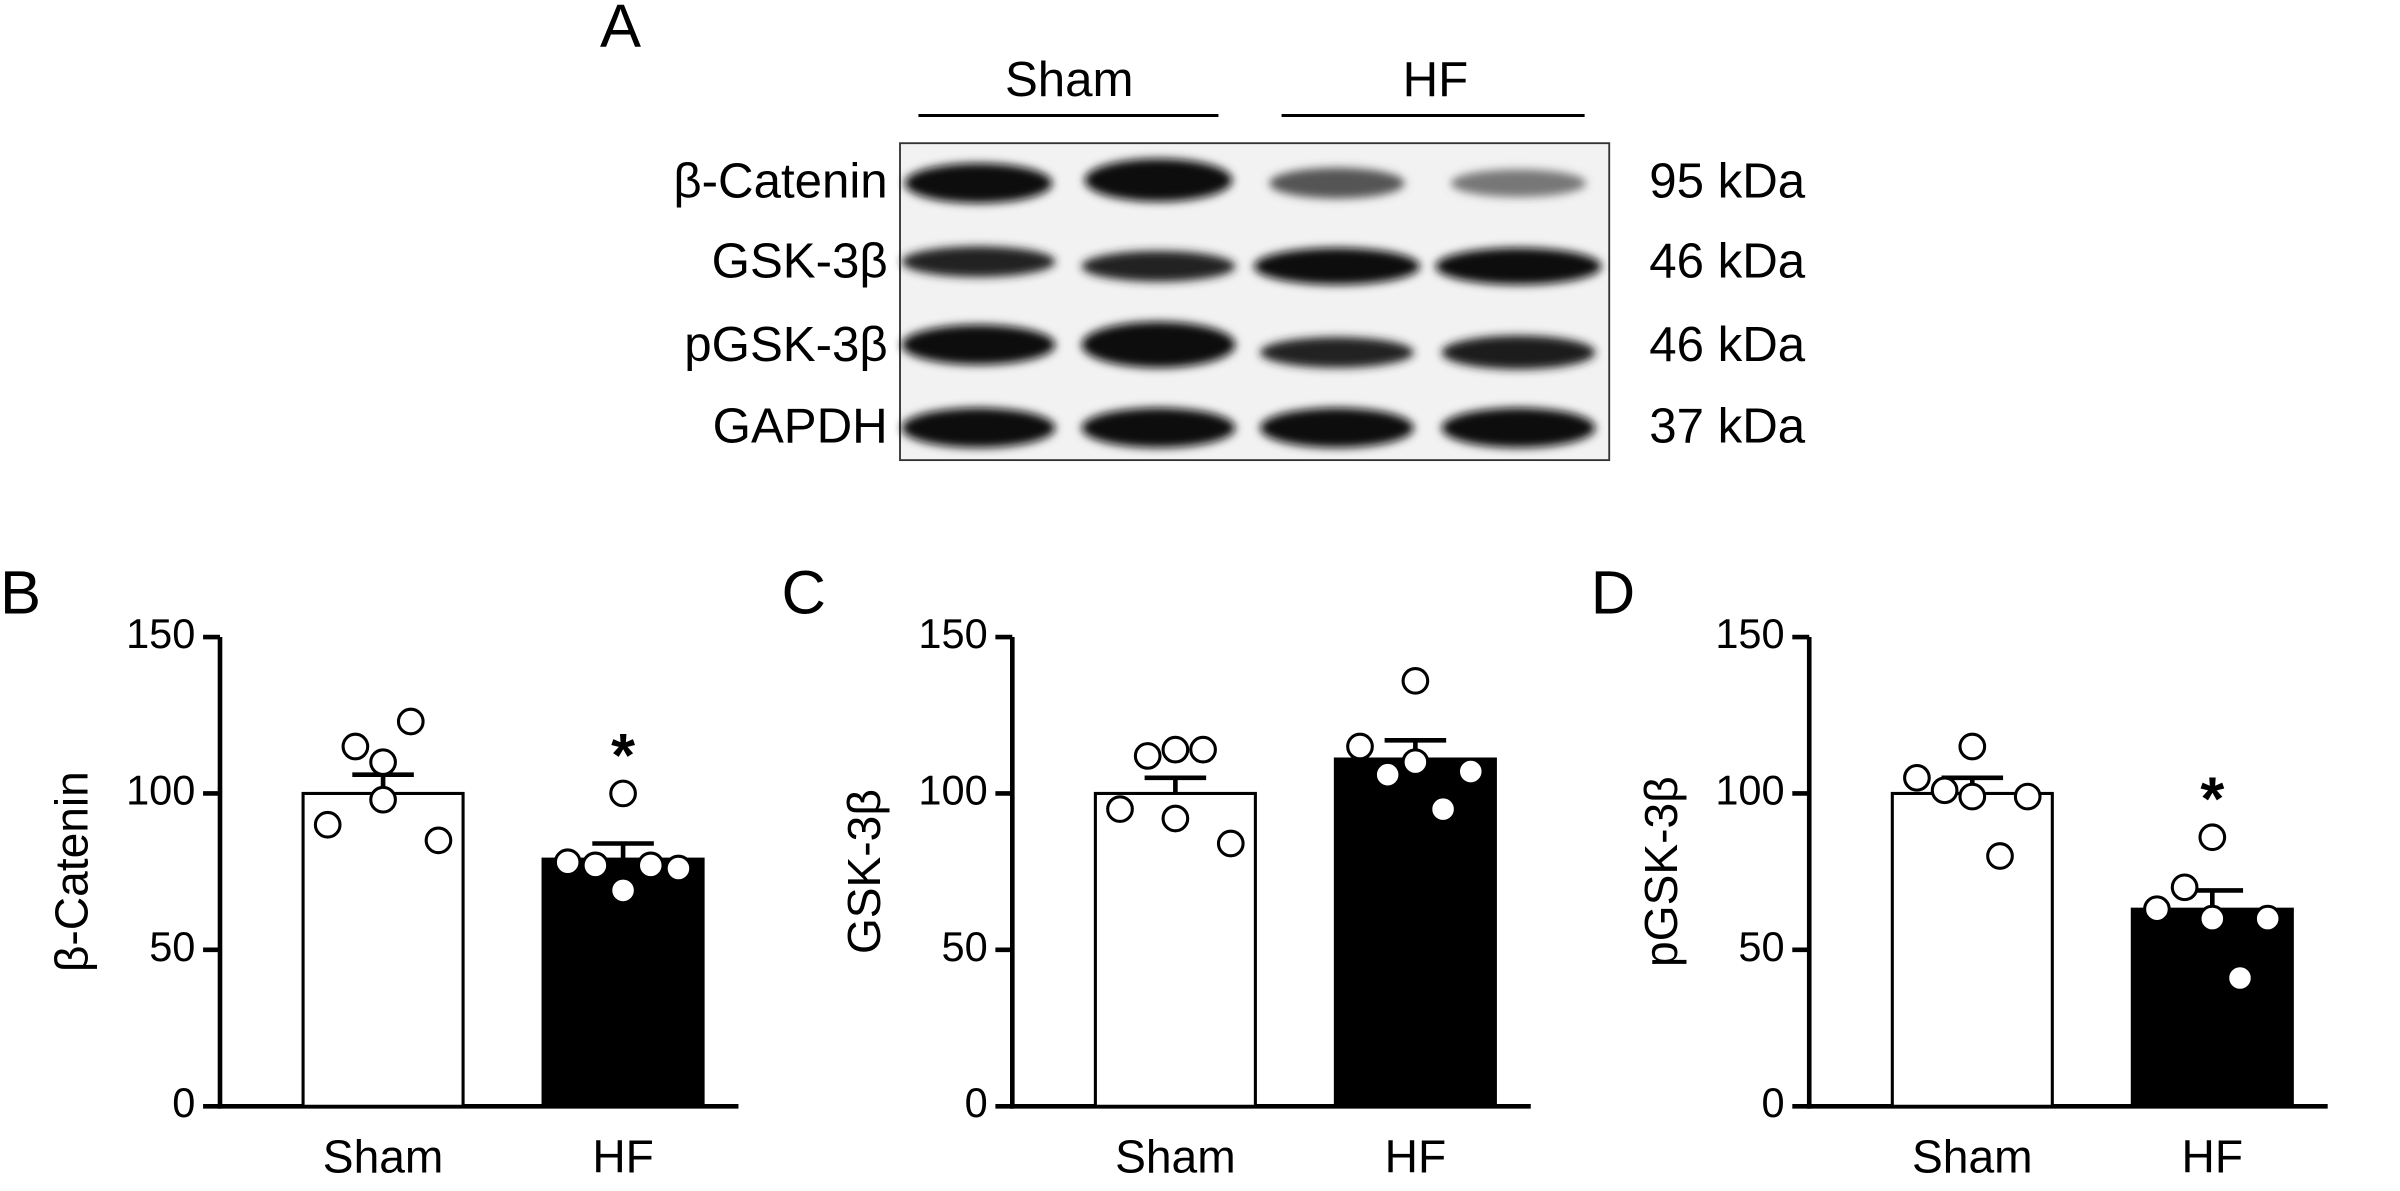 This screenshot has width=2400, height=1191. Describe the element at coordinates (1661, 871) in the screenshot. I see `y-axis-label: pGSK-3β` at that location.